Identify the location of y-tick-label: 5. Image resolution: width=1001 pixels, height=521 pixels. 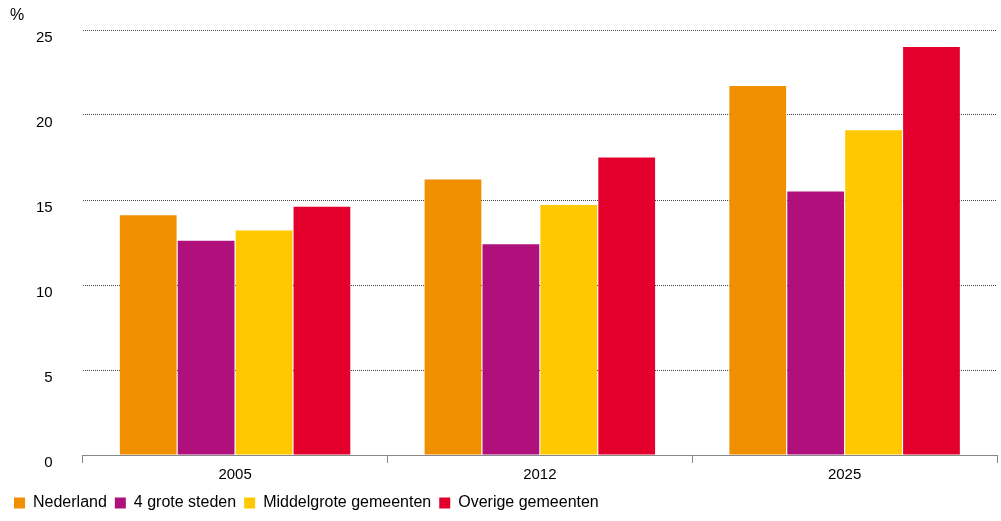
(48, 376).